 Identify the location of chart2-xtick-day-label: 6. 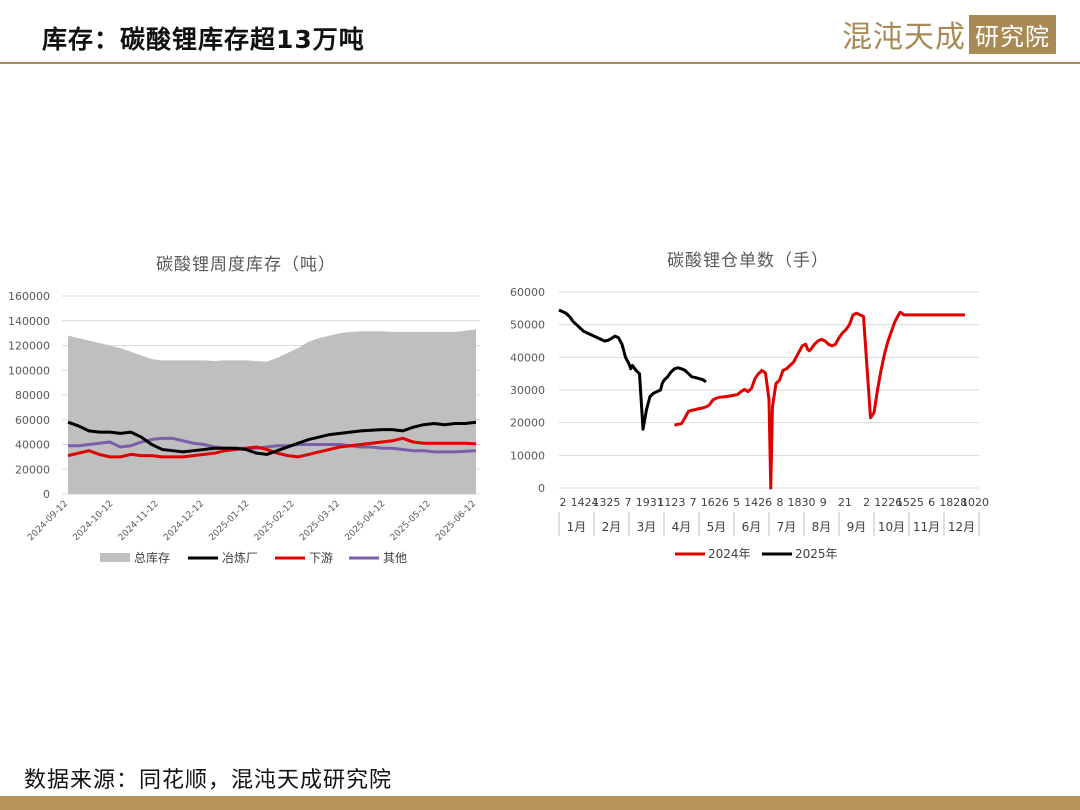
(931, 502).